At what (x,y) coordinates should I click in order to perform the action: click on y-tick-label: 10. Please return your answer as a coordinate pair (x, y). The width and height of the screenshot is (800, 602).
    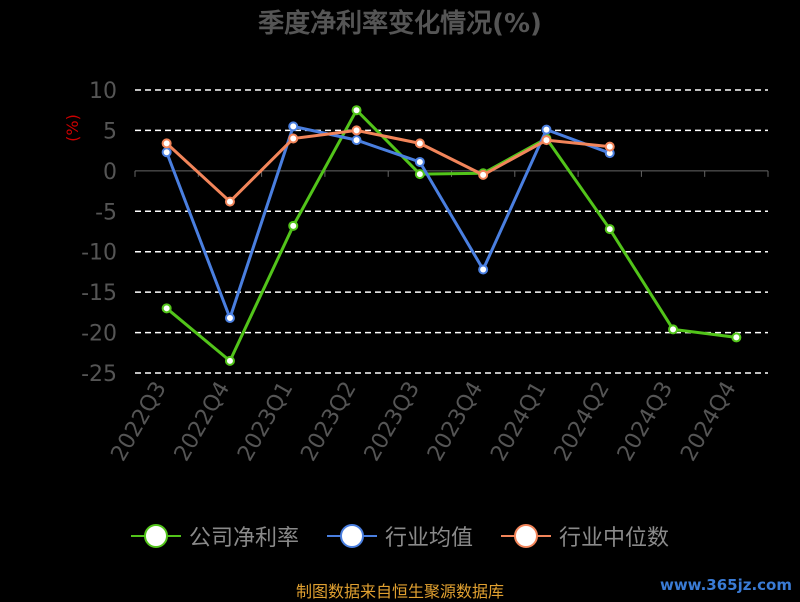
    Looking at the image, I should click on (103, 91).